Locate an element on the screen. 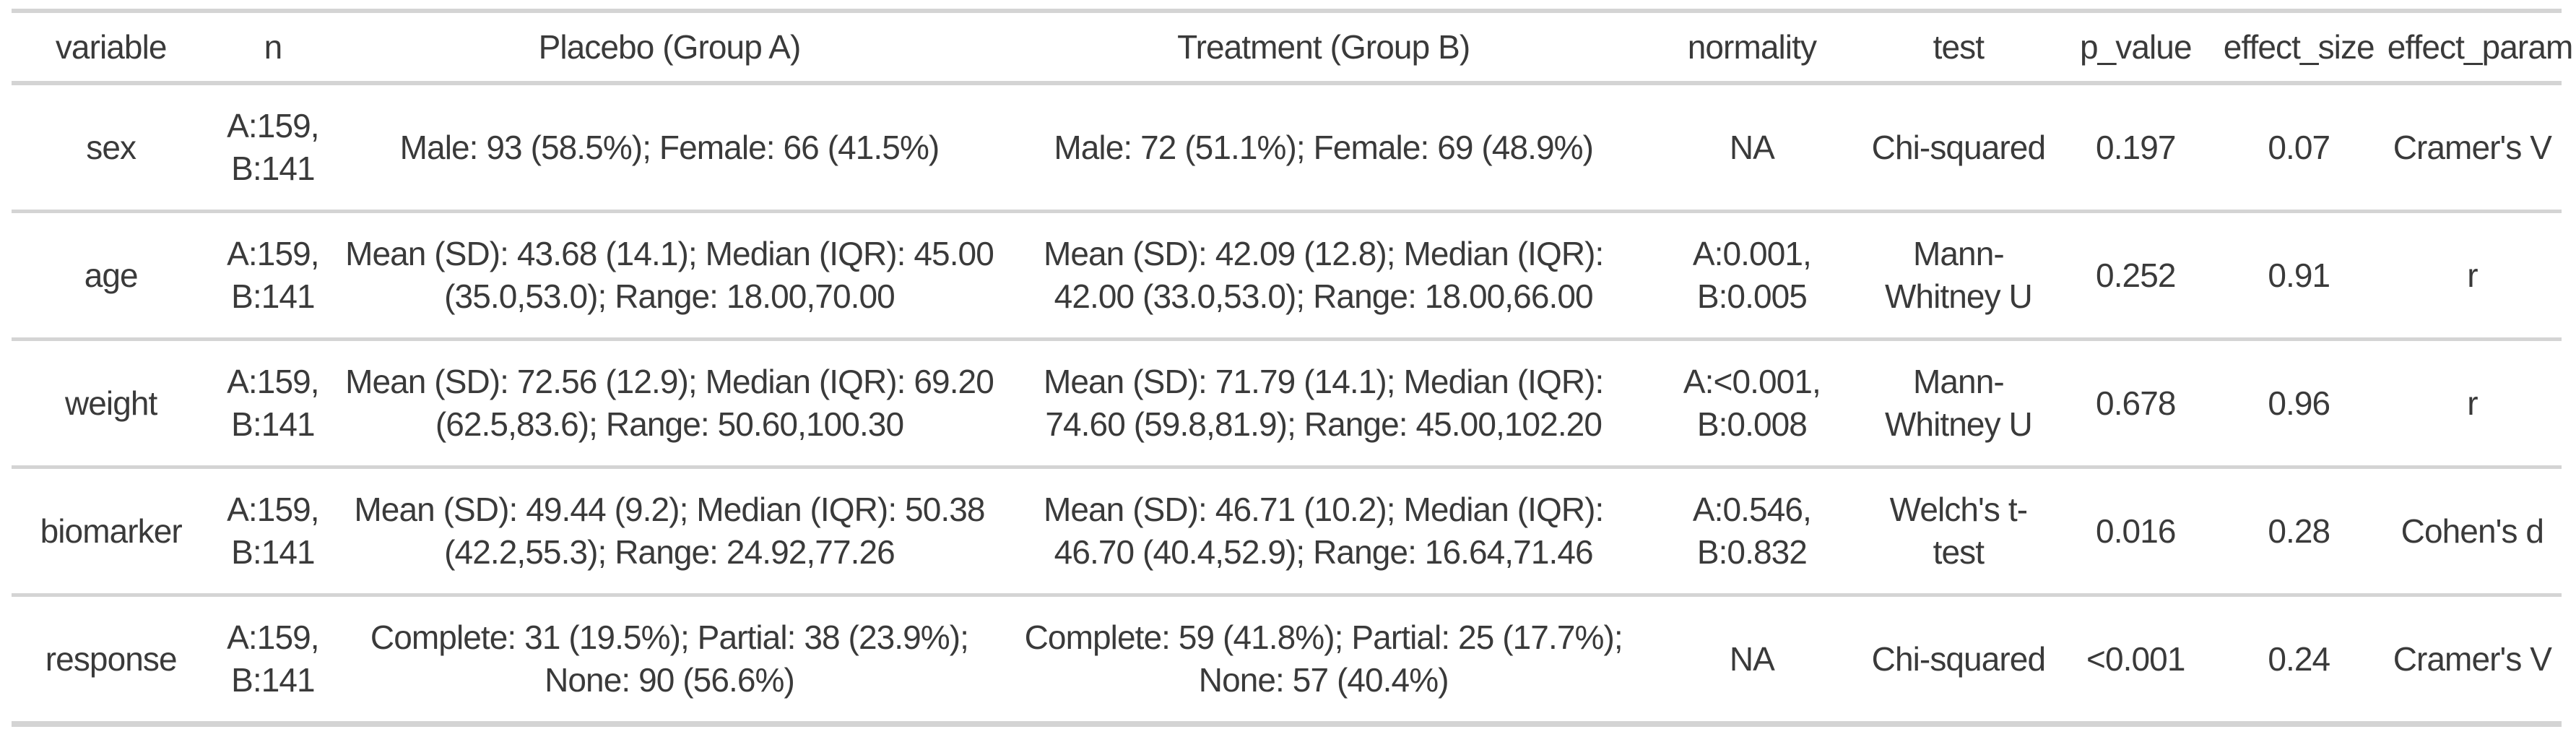 The width and height of the screenshot is (2576, 737). cell-biomarker-effect_param: Cohen's d is located at coordinates (2472, 531).